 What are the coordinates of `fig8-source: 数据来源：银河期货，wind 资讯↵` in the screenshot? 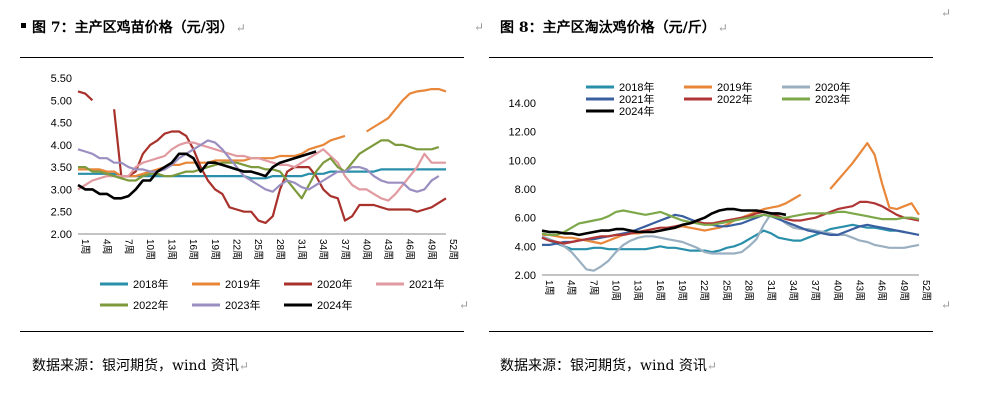 It's located at (608, 366).